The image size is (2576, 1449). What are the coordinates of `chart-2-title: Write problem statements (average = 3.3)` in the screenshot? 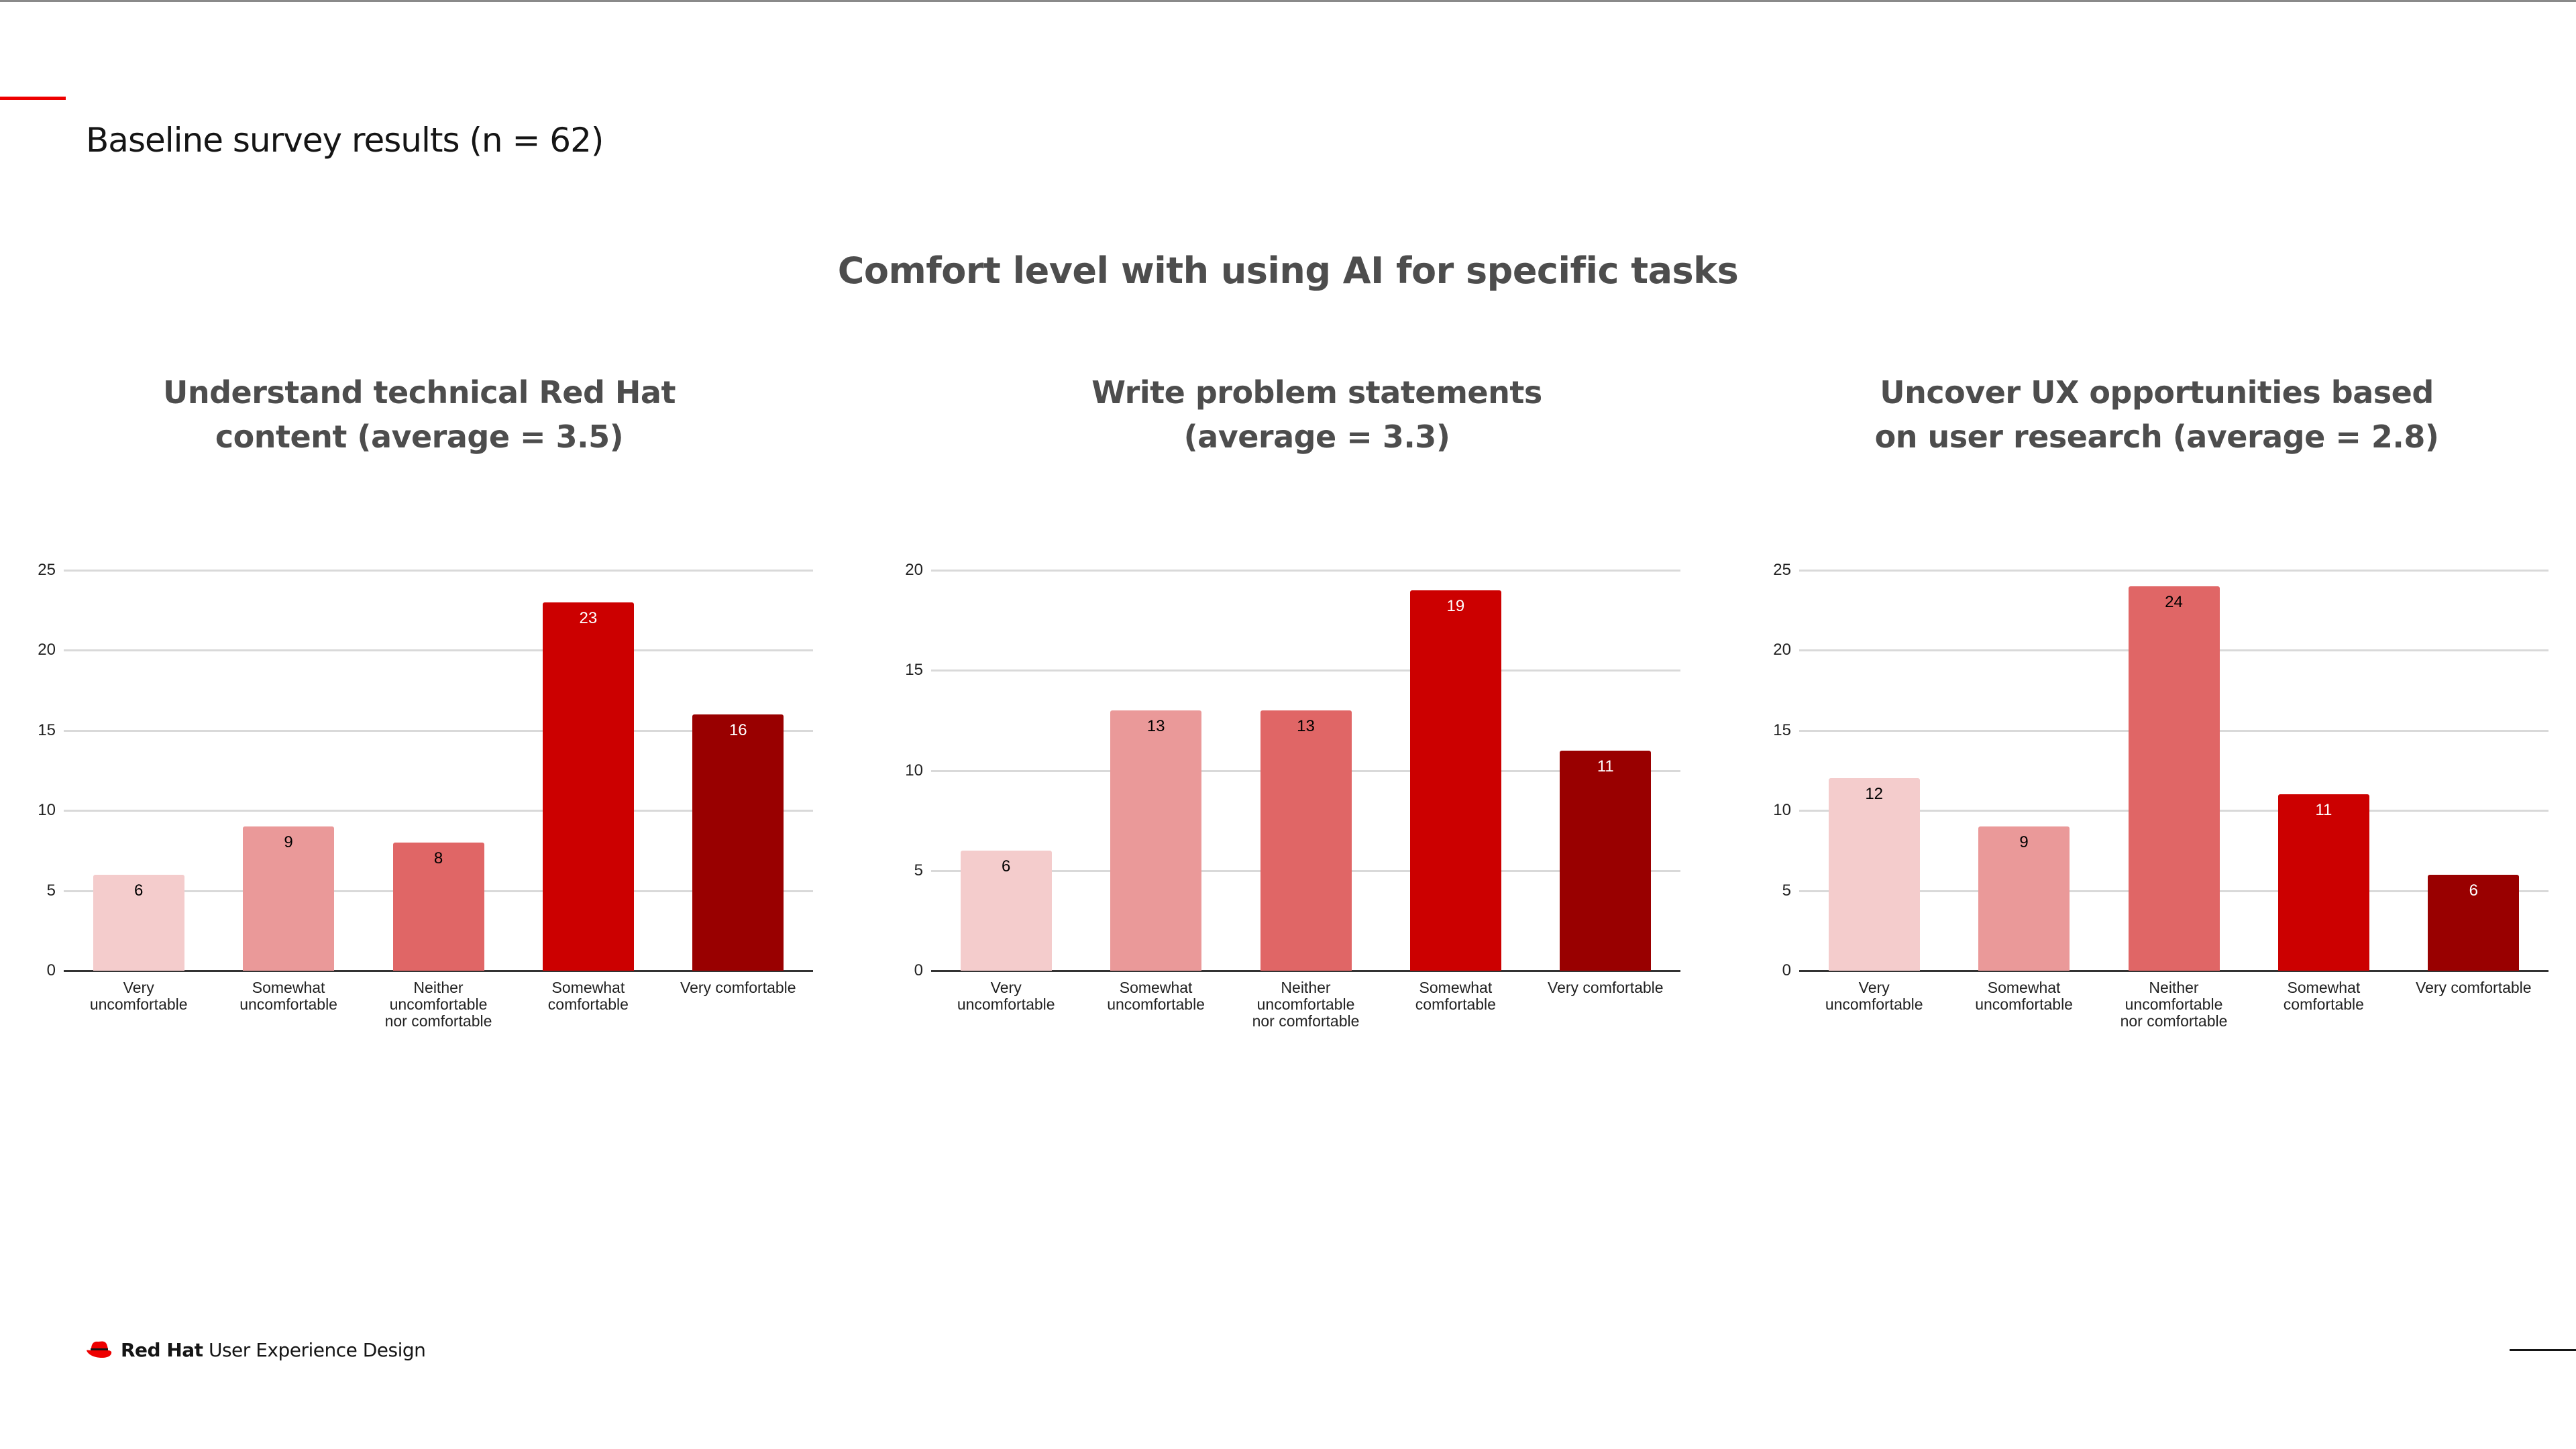 It's located at (1317, 414).